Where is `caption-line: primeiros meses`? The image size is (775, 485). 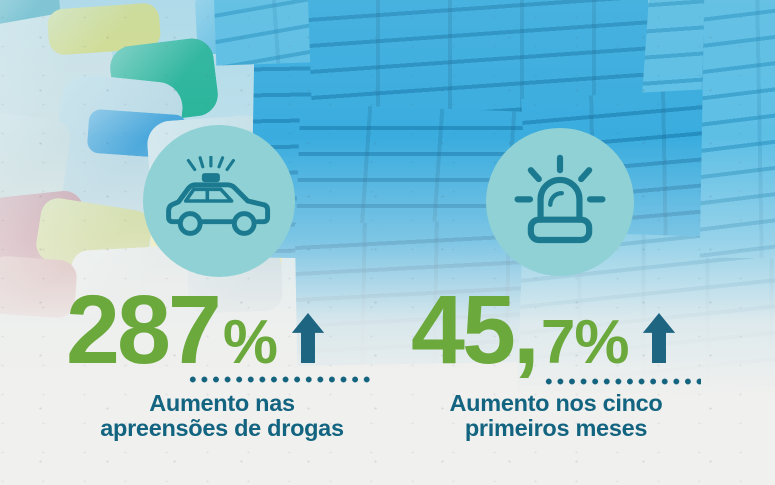 caption-line: primeiros meses is located at coordinates (556, 428).